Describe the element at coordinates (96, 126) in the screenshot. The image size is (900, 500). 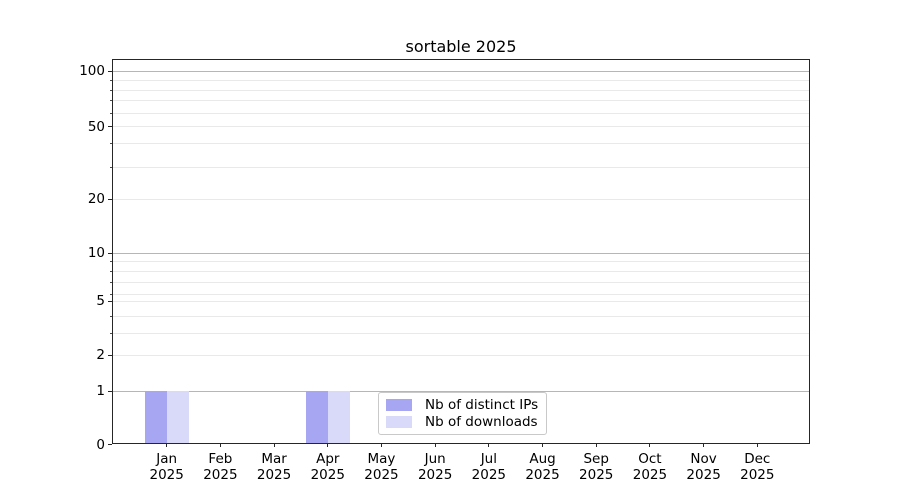
I see `y-tick-label: 50` at that location.